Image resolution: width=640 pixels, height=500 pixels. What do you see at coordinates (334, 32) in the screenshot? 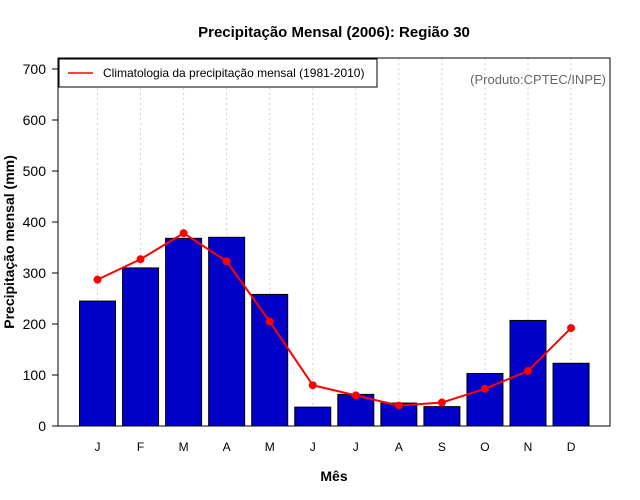
I see `chart-title: Precipitação Mensal (2006): Região 30` at bounding box center [334, 32].